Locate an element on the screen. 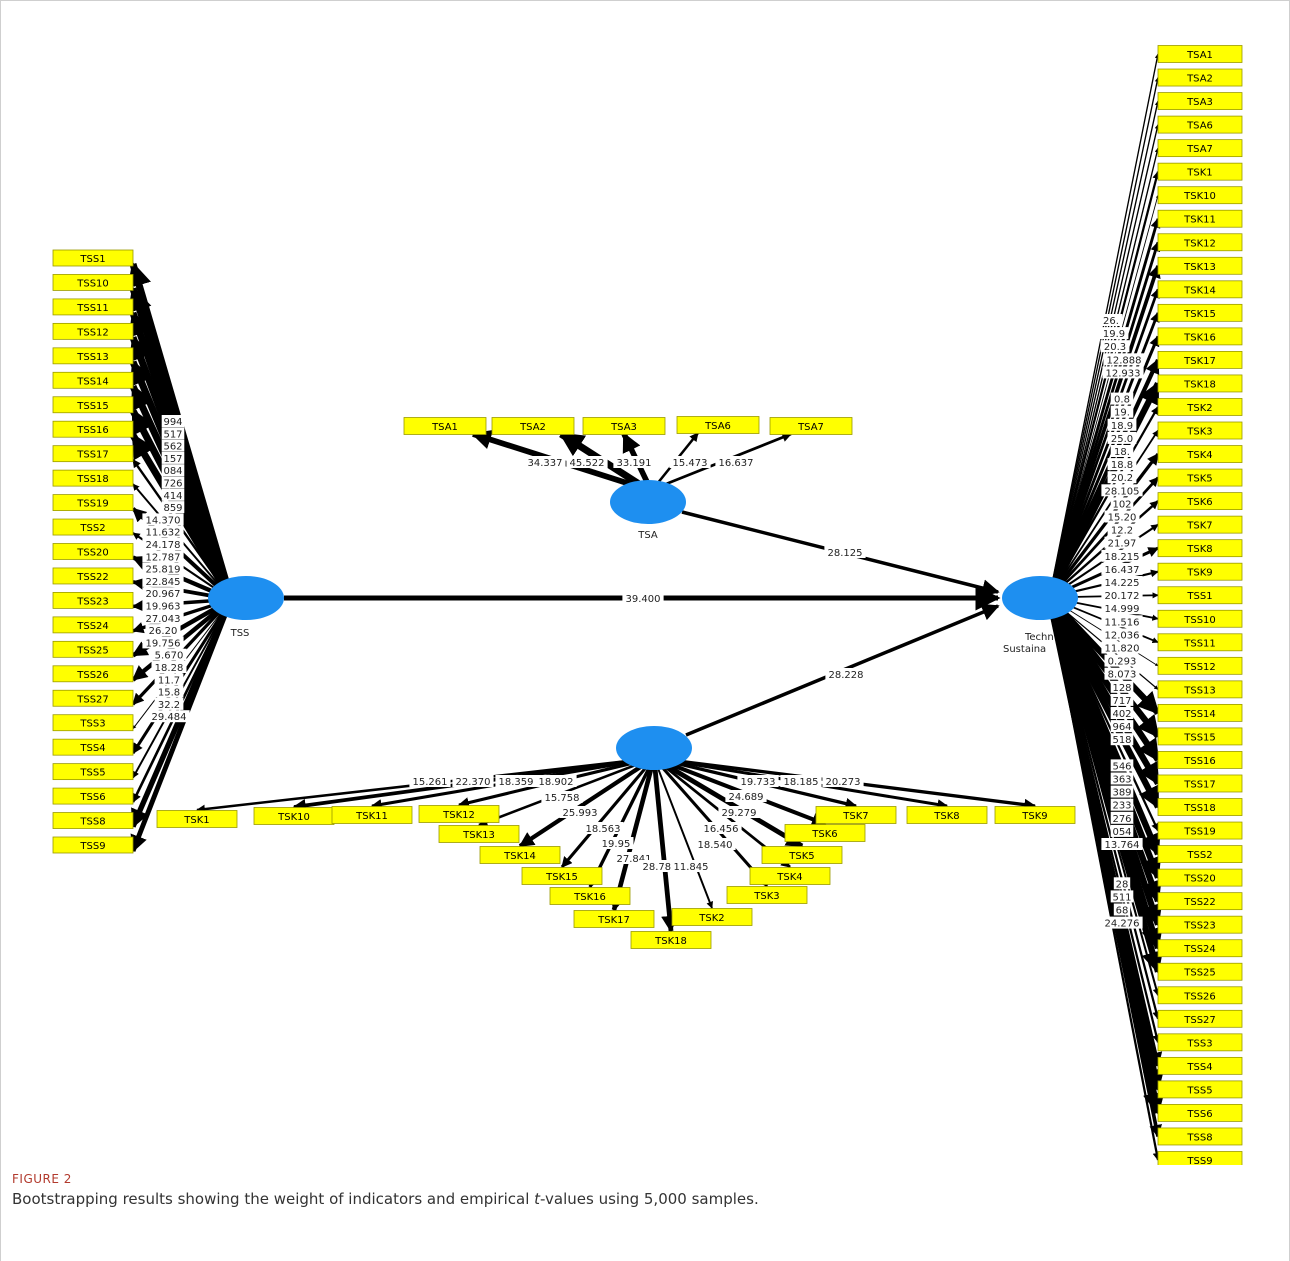 The height and width of the screenshot is (1261, 1290). tsk-weight-13: 16.456 is located at coordinates (721, 828).